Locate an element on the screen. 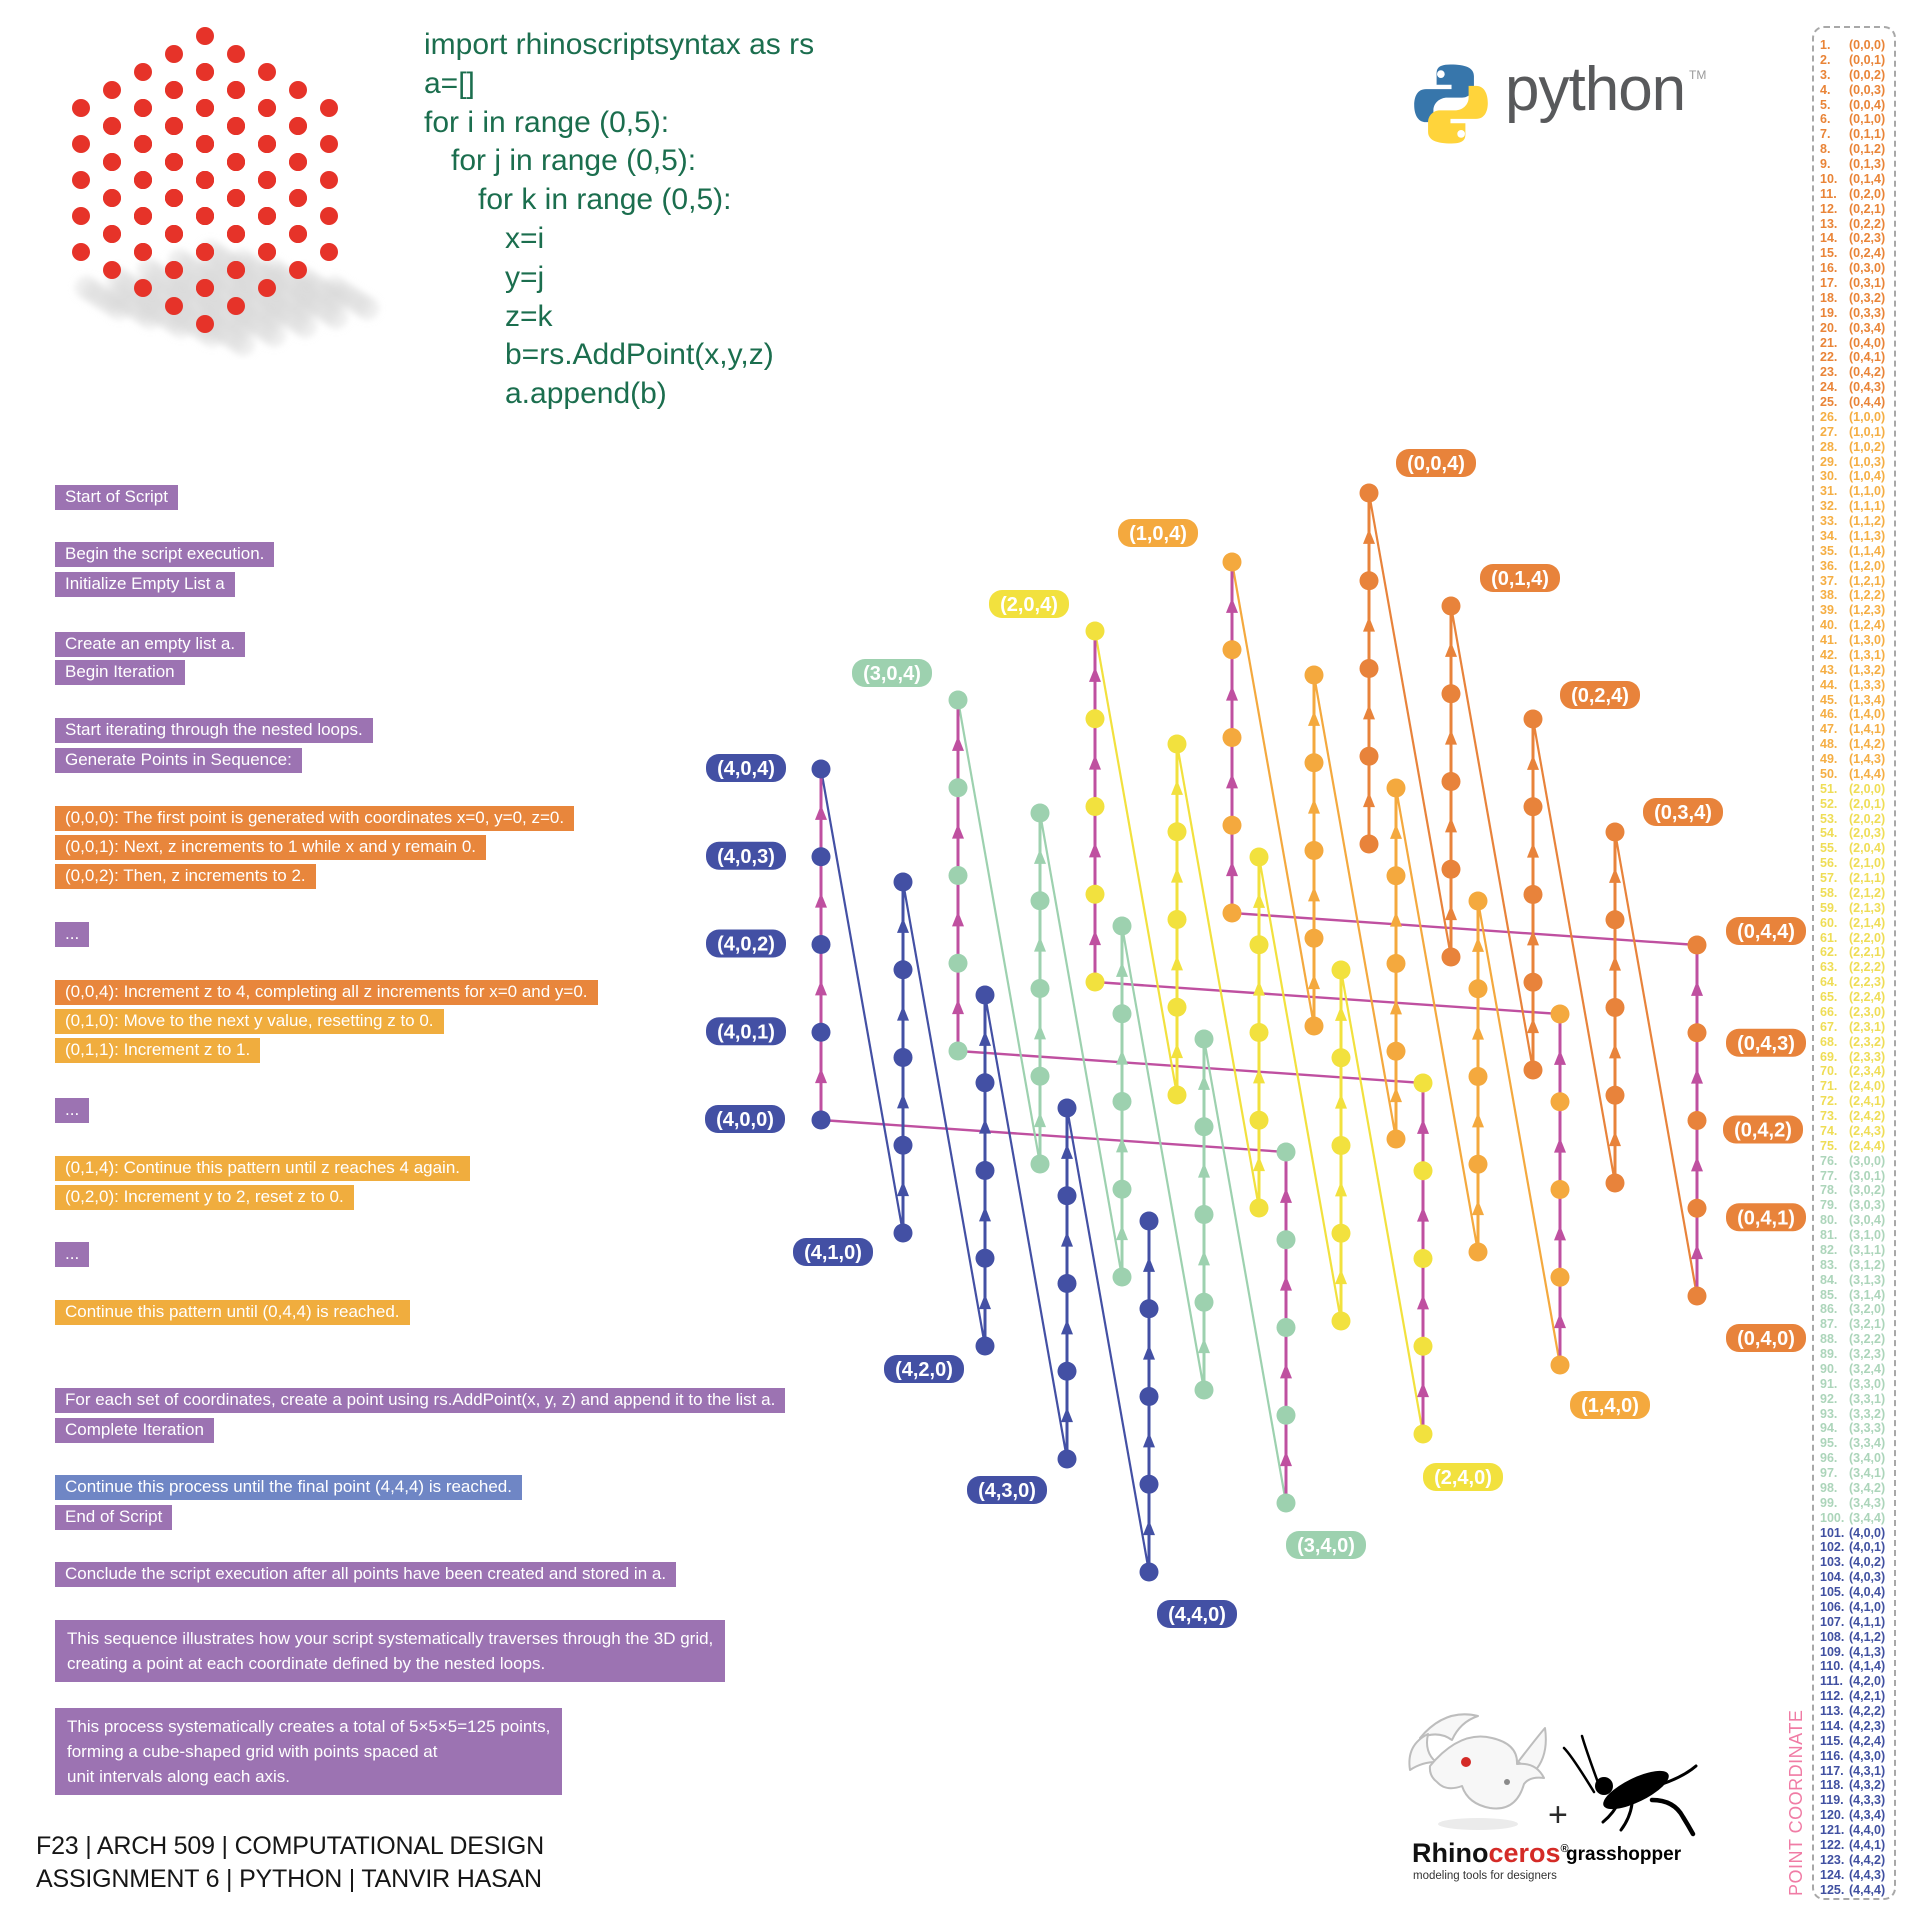 Image resolution: width=1920 pixels, height=1920 pixels. coordinate-index: 84. is located at coordinates (1829, 1279).